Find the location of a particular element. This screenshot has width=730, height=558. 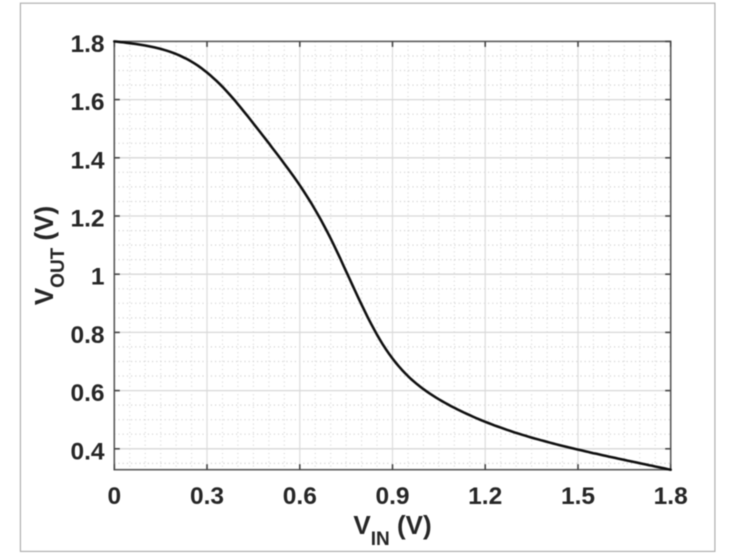

svg-text: 0.8 is located at coordinates (87, 335).